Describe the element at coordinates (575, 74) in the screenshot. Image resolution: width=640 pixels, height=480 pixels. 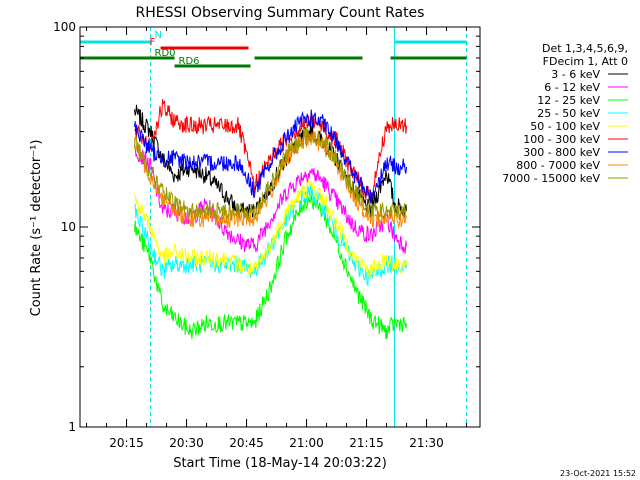
I see `legend-label: 3 - 6 keV` at that location.